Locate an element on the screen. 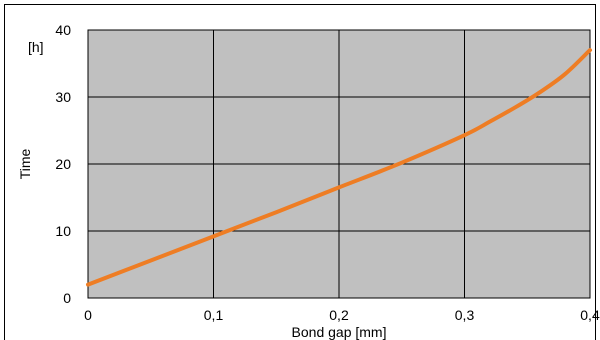  y-tick-label: 10 is located at coordinates (63, 231).